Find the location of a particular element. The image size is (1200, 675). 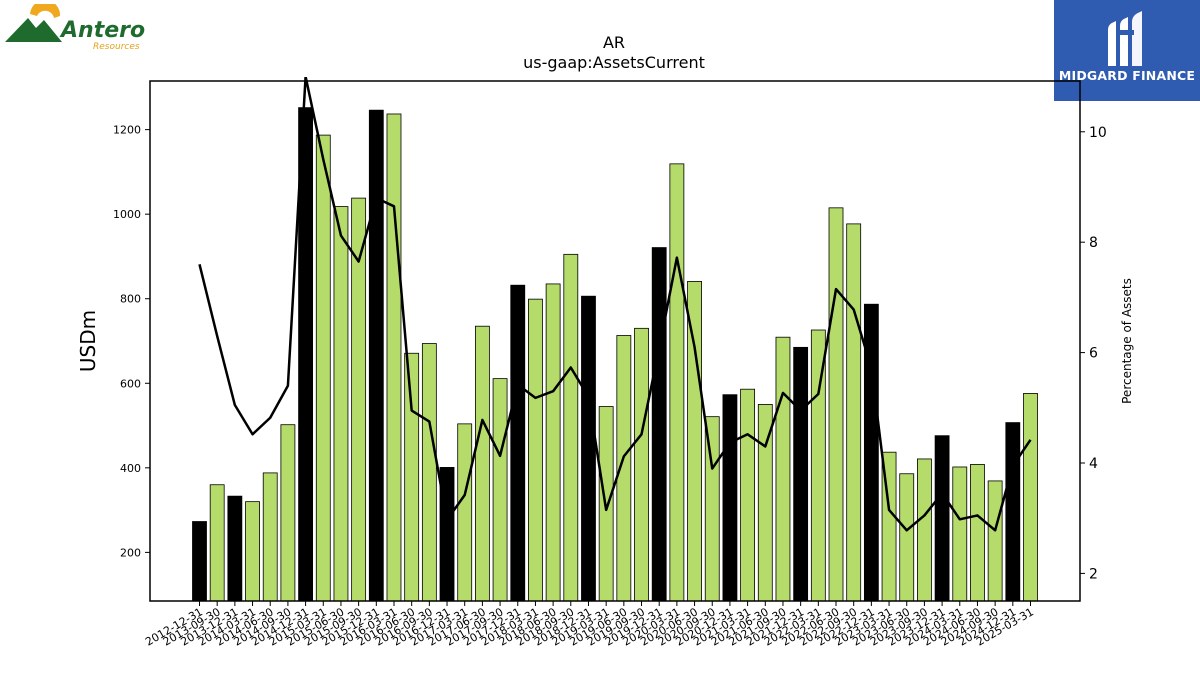

y2-tick-label: 6 is located at coordinates (1093, 354).